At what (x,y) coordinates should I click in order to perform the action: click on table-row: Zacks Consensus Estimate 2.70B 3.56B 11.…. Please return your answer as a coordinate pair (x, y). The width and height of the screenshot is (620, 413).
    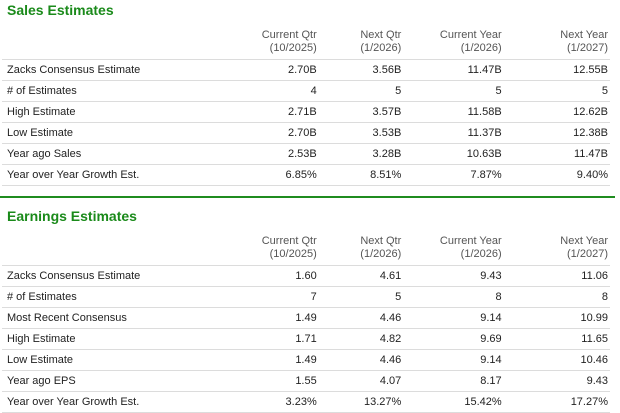
    Looking at the image, I should click on (306, 70).